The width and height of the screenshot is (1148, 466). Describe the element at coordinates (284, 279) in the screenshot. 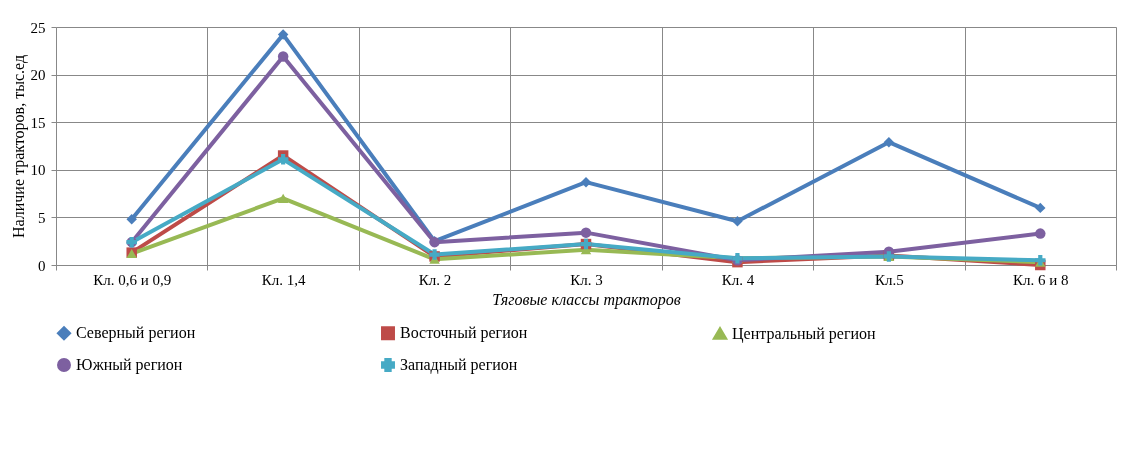

I see `x-tick-label: Кл. 1,4` at that location.